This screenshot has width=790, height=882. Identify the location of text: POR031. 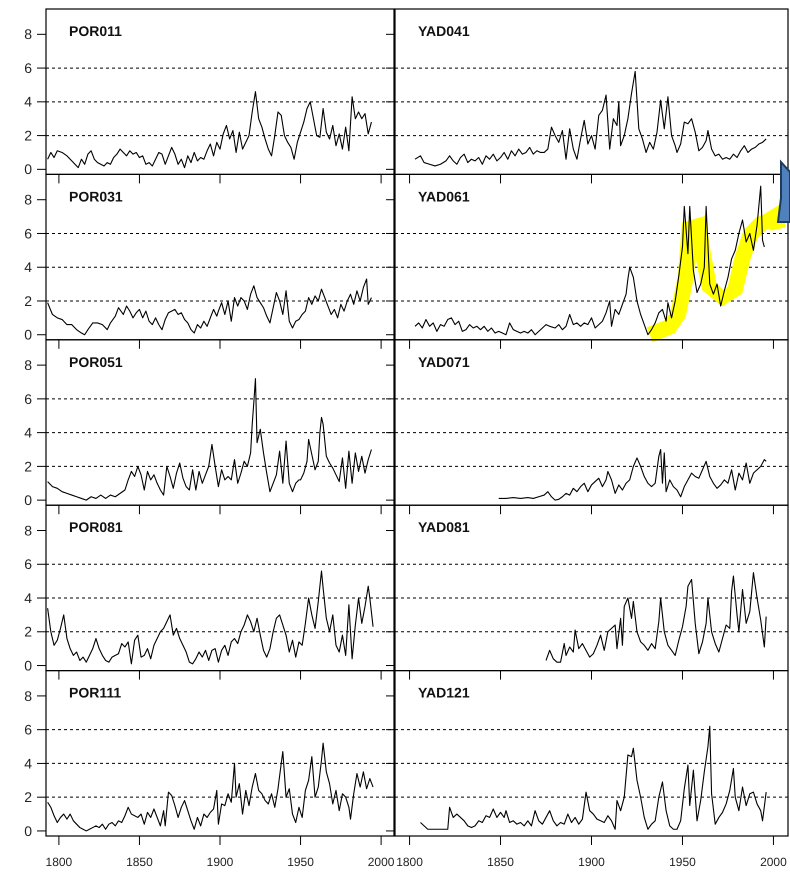
(96, 196).